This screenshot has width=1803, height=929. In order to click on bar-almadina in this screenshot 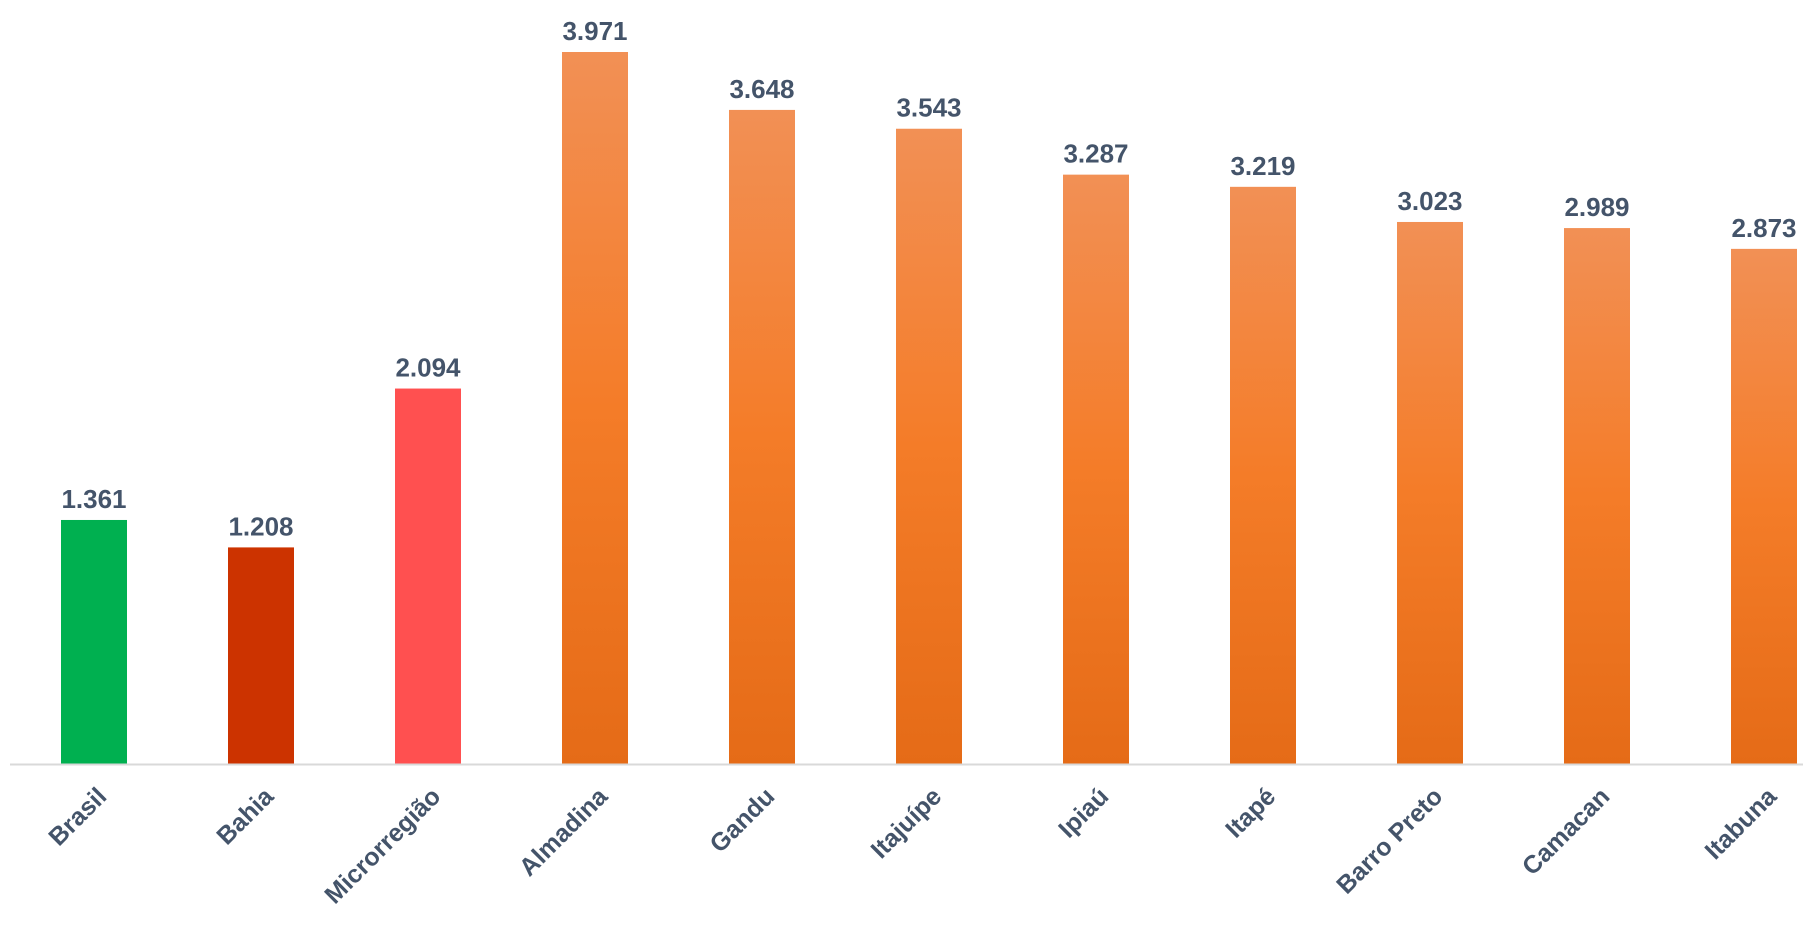, I will do `click(595, 408)`.